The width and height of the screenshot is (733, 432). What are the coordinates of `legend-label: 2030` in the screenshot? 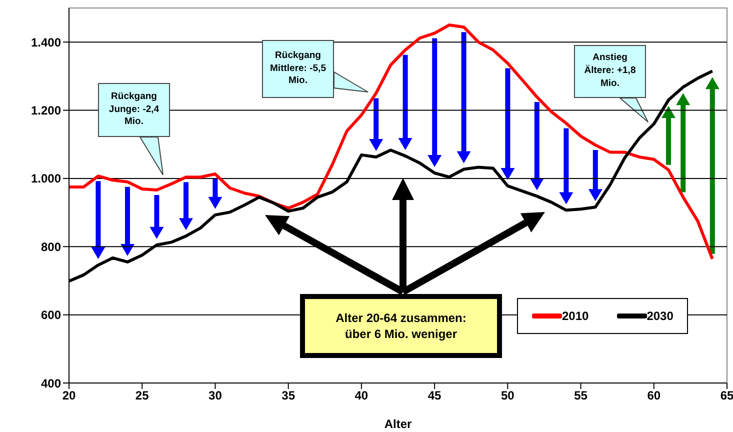 It's located at (660, 316).